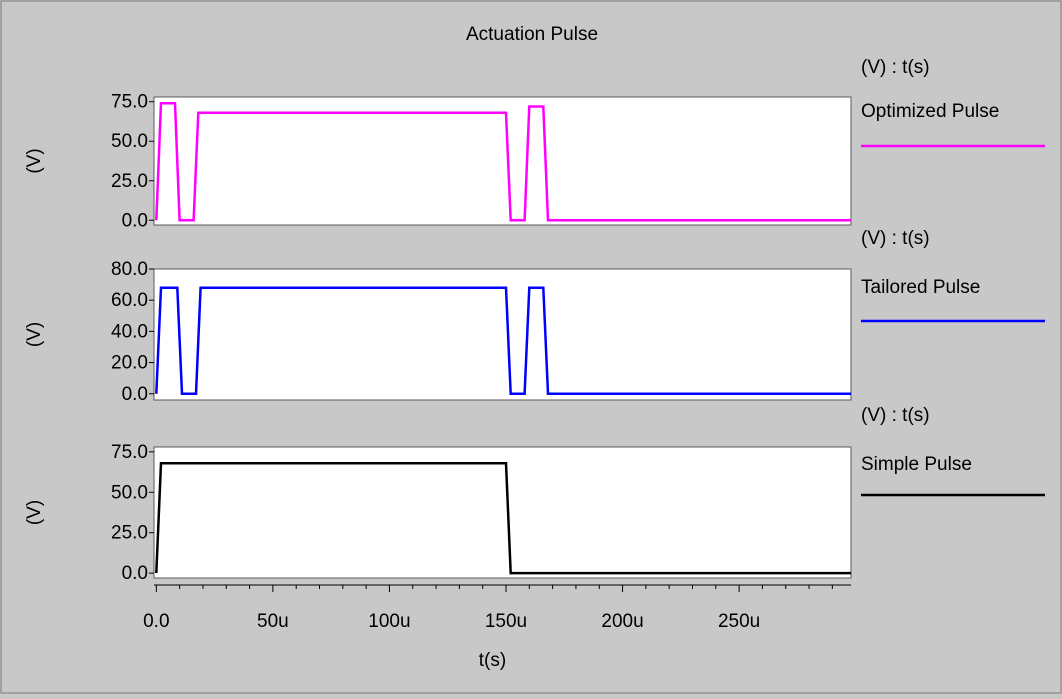 The width and height of the screenshot is (1062, 699). I want to click on x-tick-label: 150u, so click(506, 621).